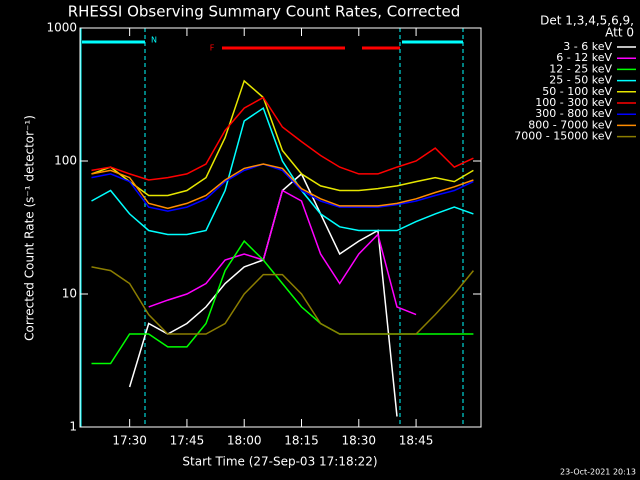  I want to click on legend-label: 7000 - 15000 keV, so click(563, 136).